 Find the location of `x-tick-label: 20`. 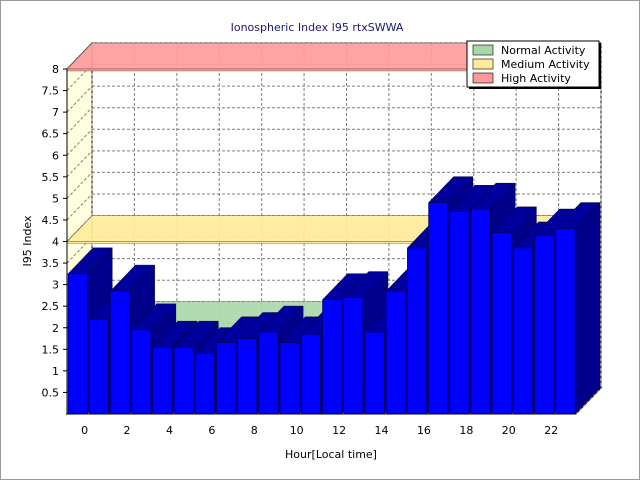

x-tick-label: 20 is located at coordinates (509, 430).